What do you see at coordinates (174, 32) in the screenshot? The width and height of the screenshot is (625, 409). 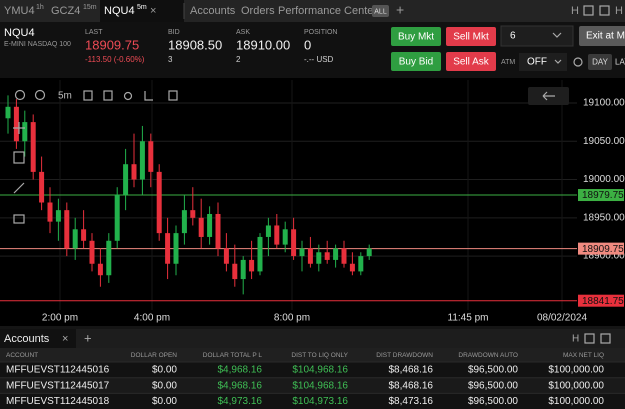 I see `field-label: BID` at bounding box center [174, 32].